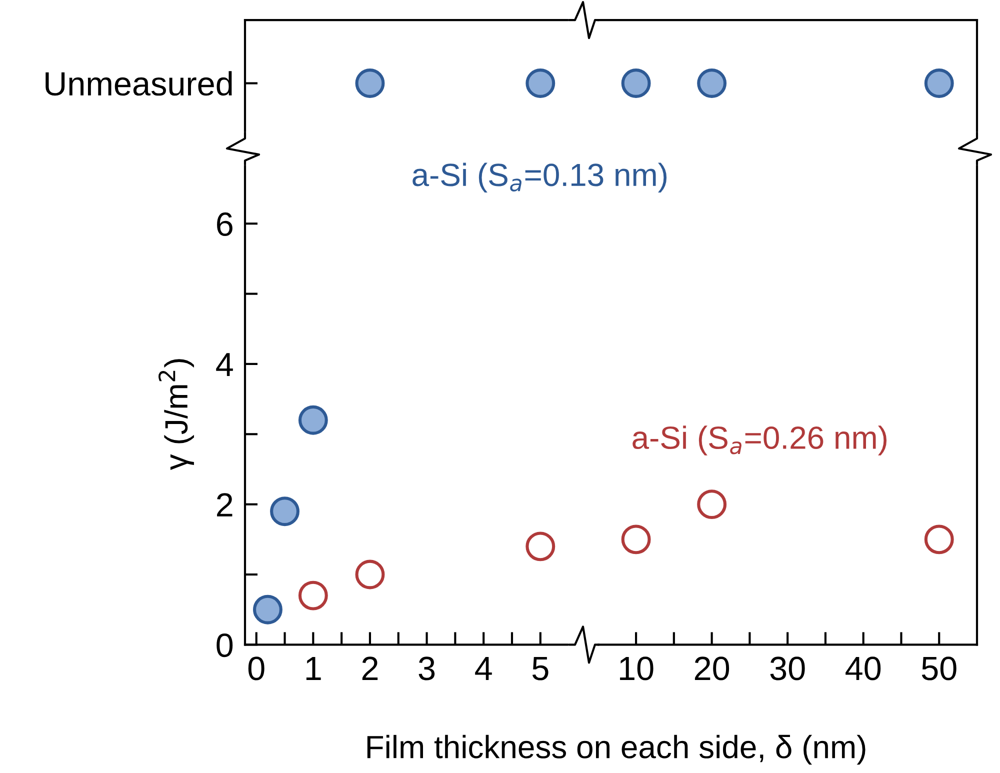 This screenshot has width=1000, height=773. I want to click on x-tick-label: 20, so click(712, 668).